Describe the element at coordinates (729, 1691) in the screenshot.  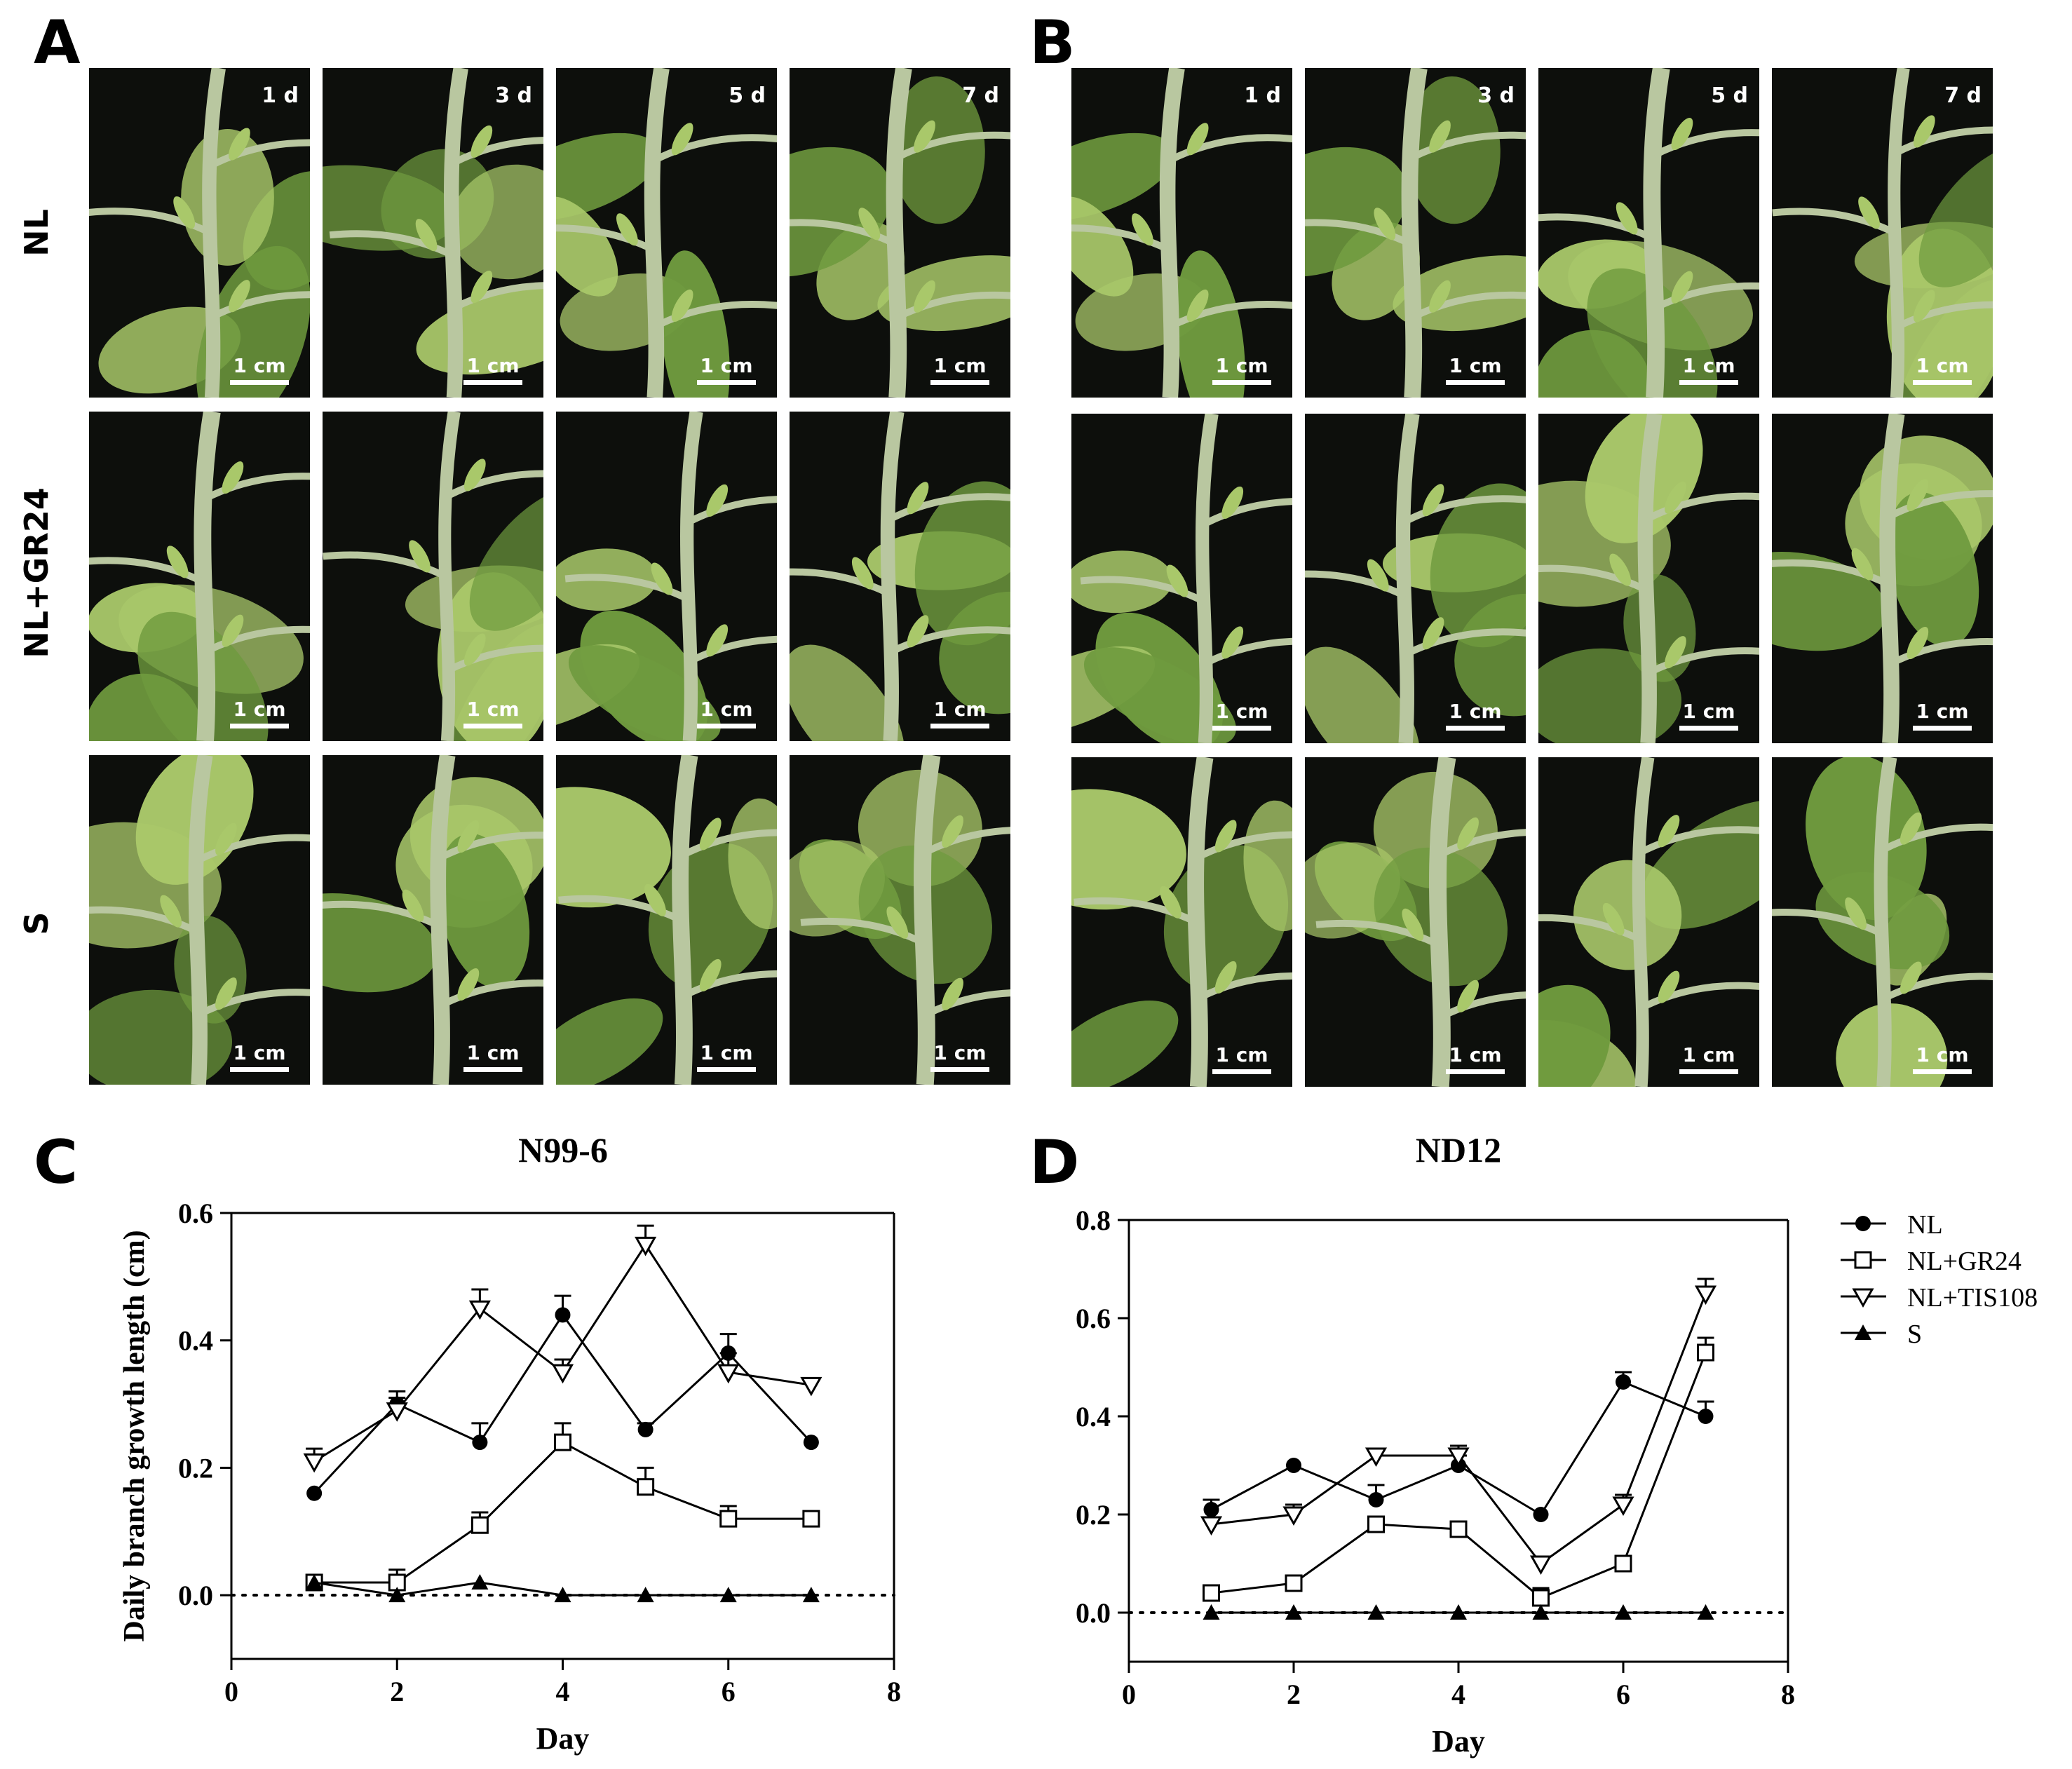
I see `chart-c-x-tick-label: 6` at that location.